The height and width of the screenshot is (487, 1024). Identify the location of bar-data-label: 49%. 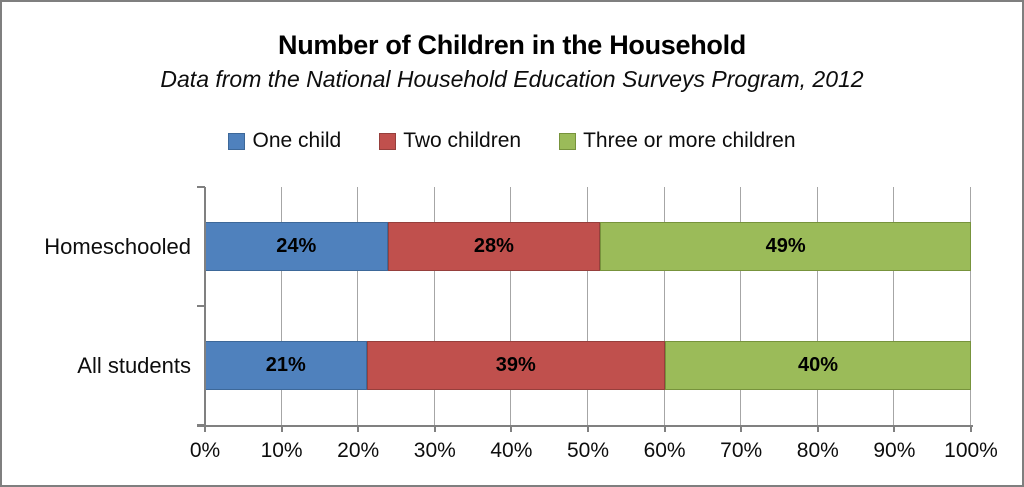
(785, 246).